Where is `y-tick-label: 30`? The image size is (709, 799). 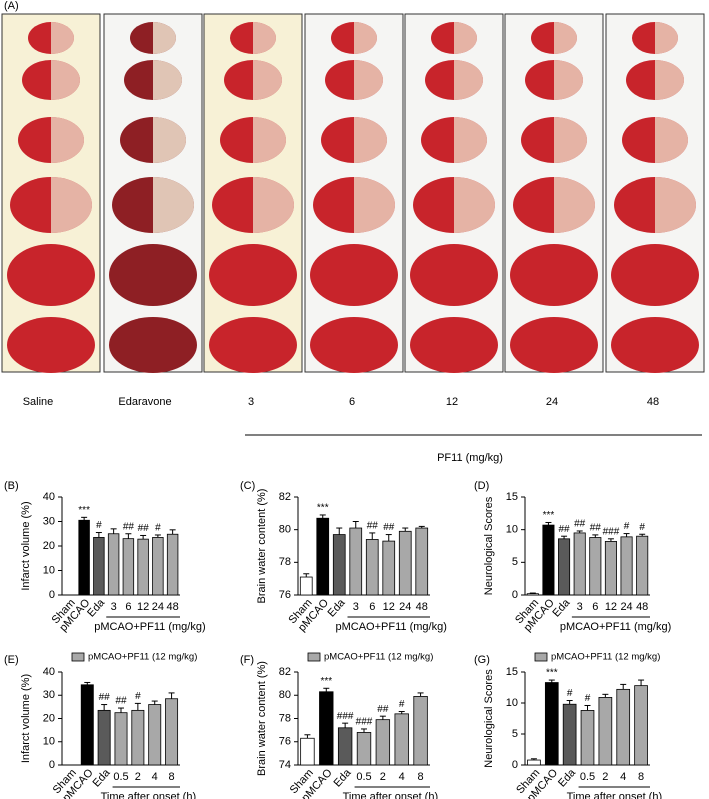
y-tick-label: 30 is located at coordinates (49, 521).